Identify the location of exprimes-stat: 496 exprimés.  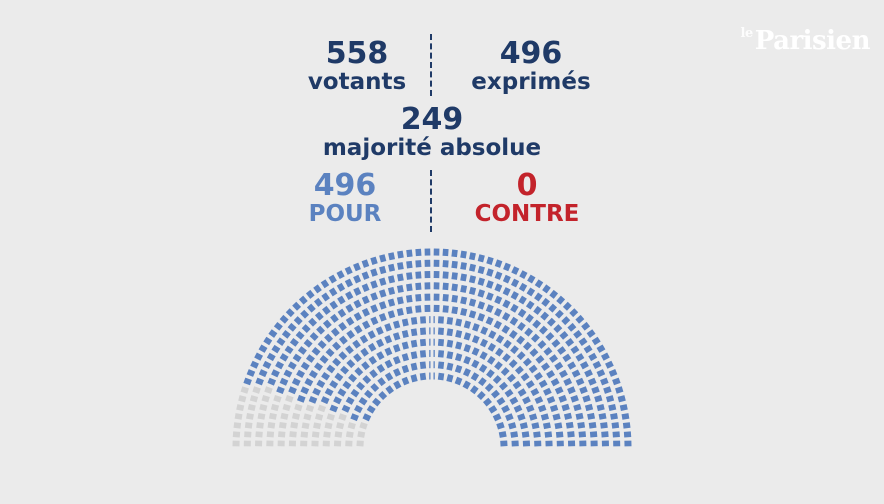
(531, 66).